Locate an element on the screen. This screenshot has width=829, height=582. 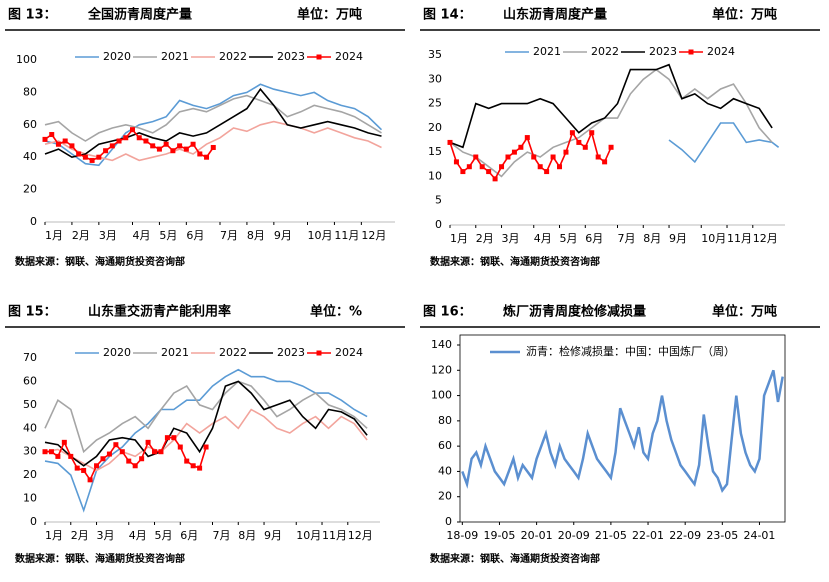
figure-label: 图 14： is located at coordinates (447, 15).